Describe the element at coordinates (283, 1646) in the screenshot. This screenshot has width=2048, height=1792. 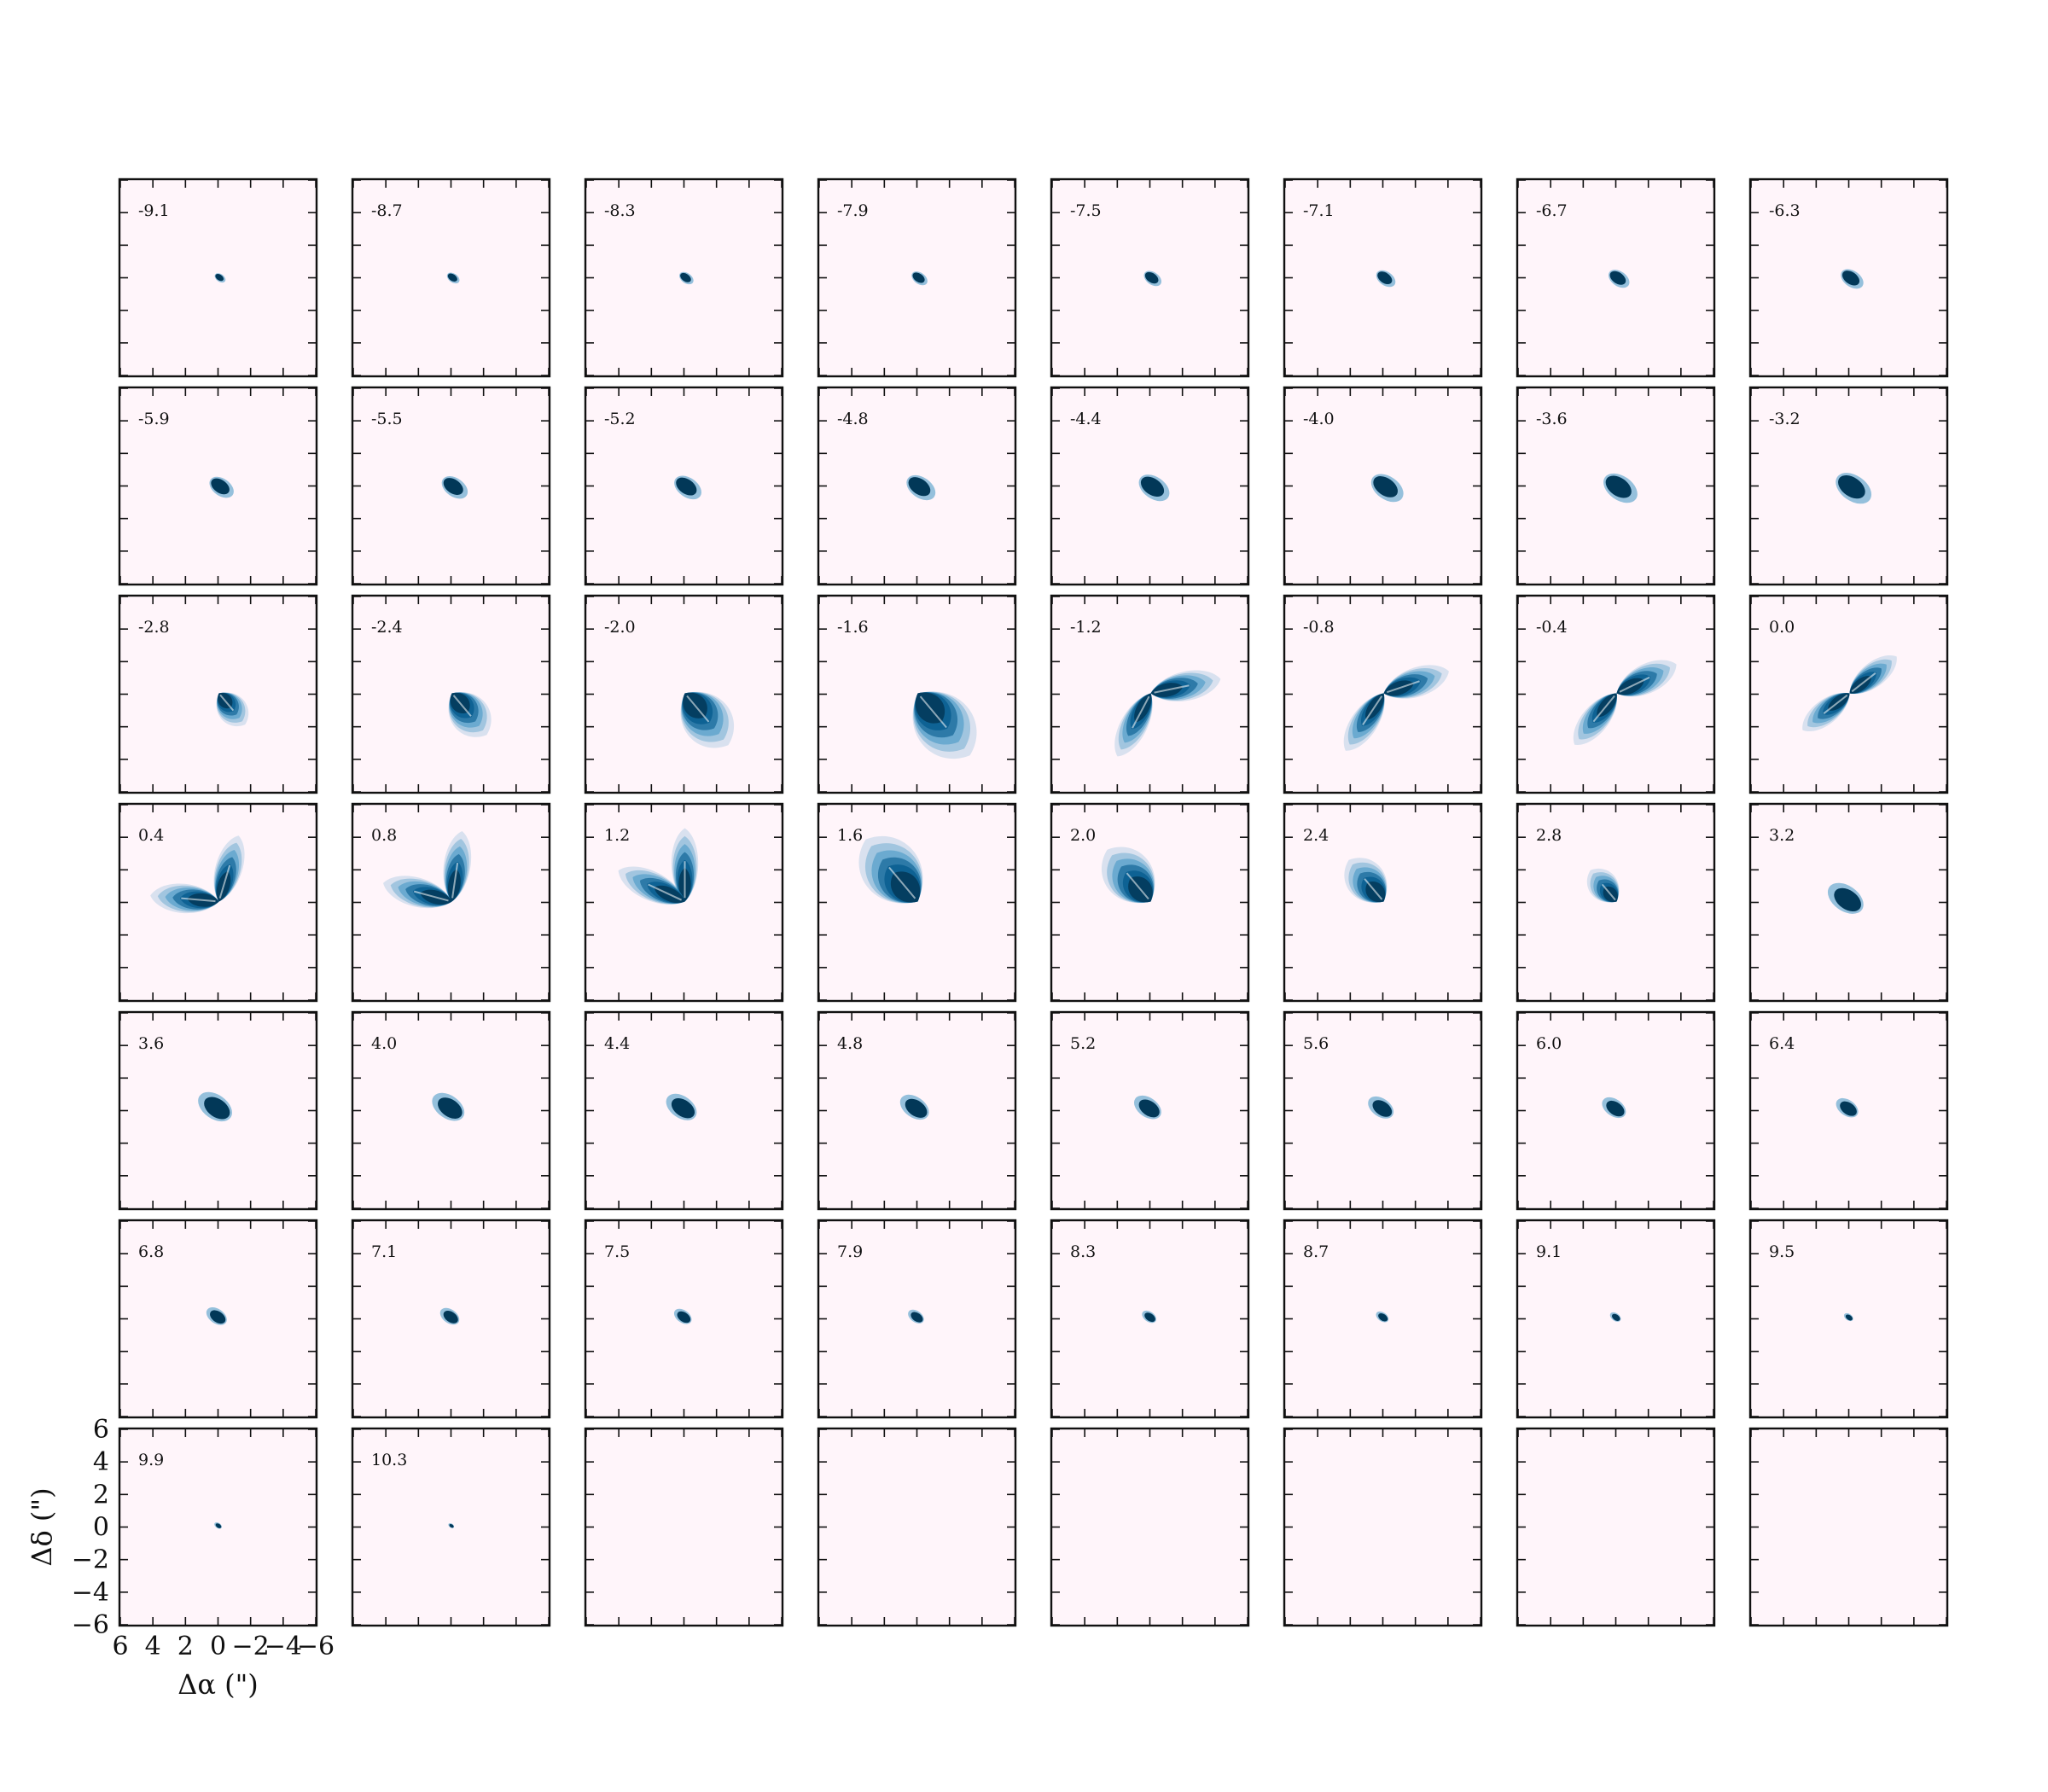
I see `x-tick-label: −4` at that location.